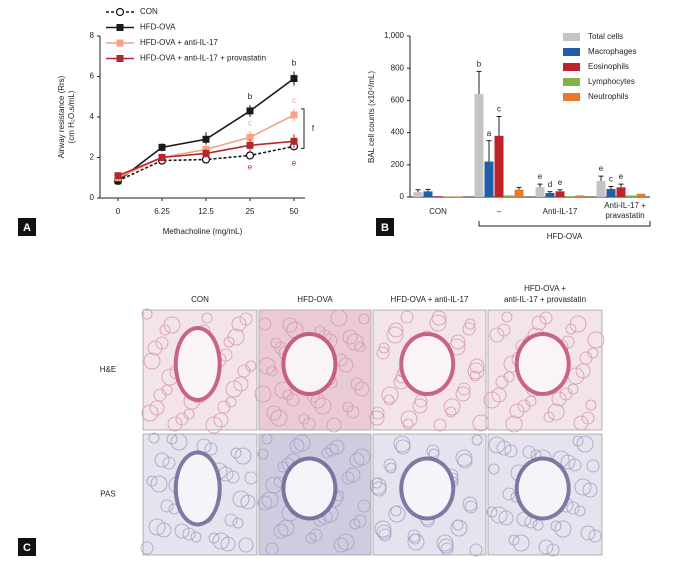 This screenshot has width=691, height=582. I want to click on y-tick-label: 4, so click(92, 116).